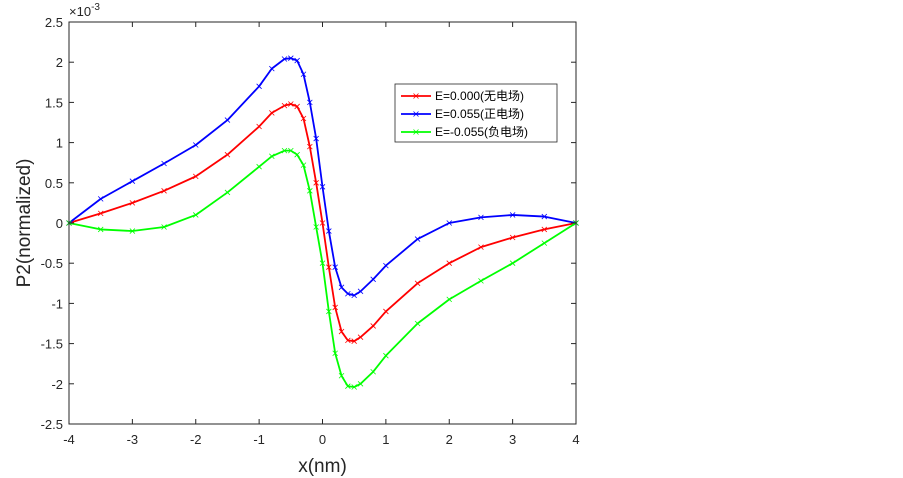 This screenshot has height=478, width=903. Describe the element at coordinates (259, 439) in the screenshot. I see `x-tick-label: -1` at that location.